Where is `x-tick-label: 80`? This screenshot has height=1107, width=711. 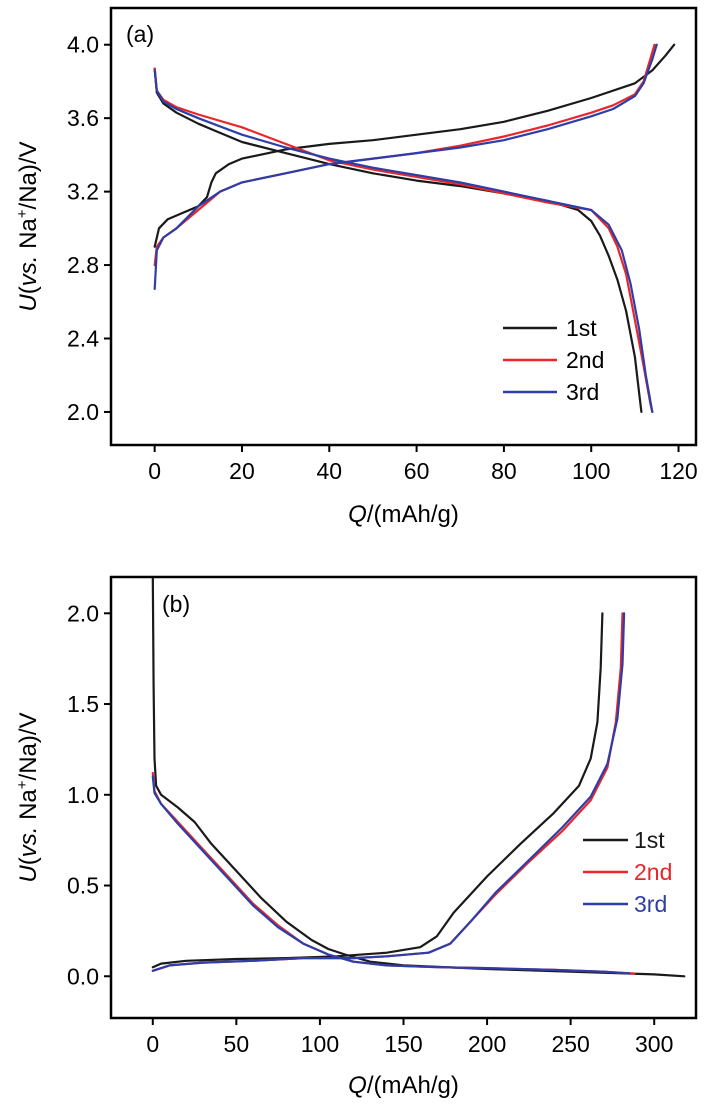
x-tick-label: 80 is located at coordinates (504, 471).